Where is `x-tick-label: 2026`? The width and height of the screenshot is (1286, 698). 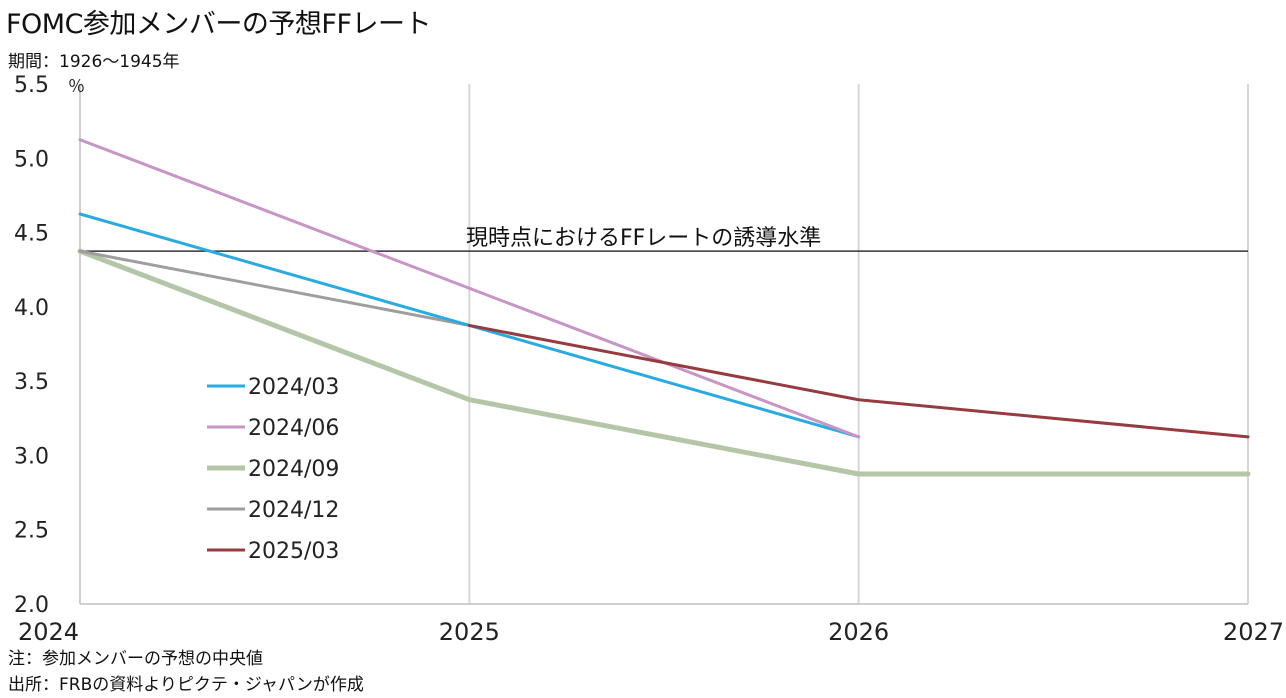
x-tick-label: 2026 is located at coordinates (858, 632).